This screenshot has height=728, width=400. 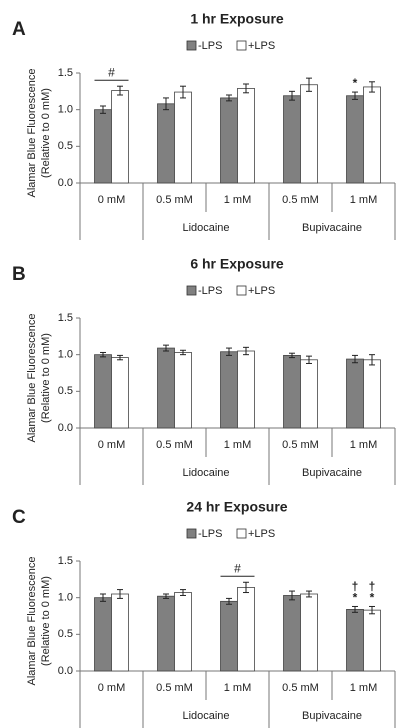 I want to click on panel-label: A, so click(x=19, y=29).